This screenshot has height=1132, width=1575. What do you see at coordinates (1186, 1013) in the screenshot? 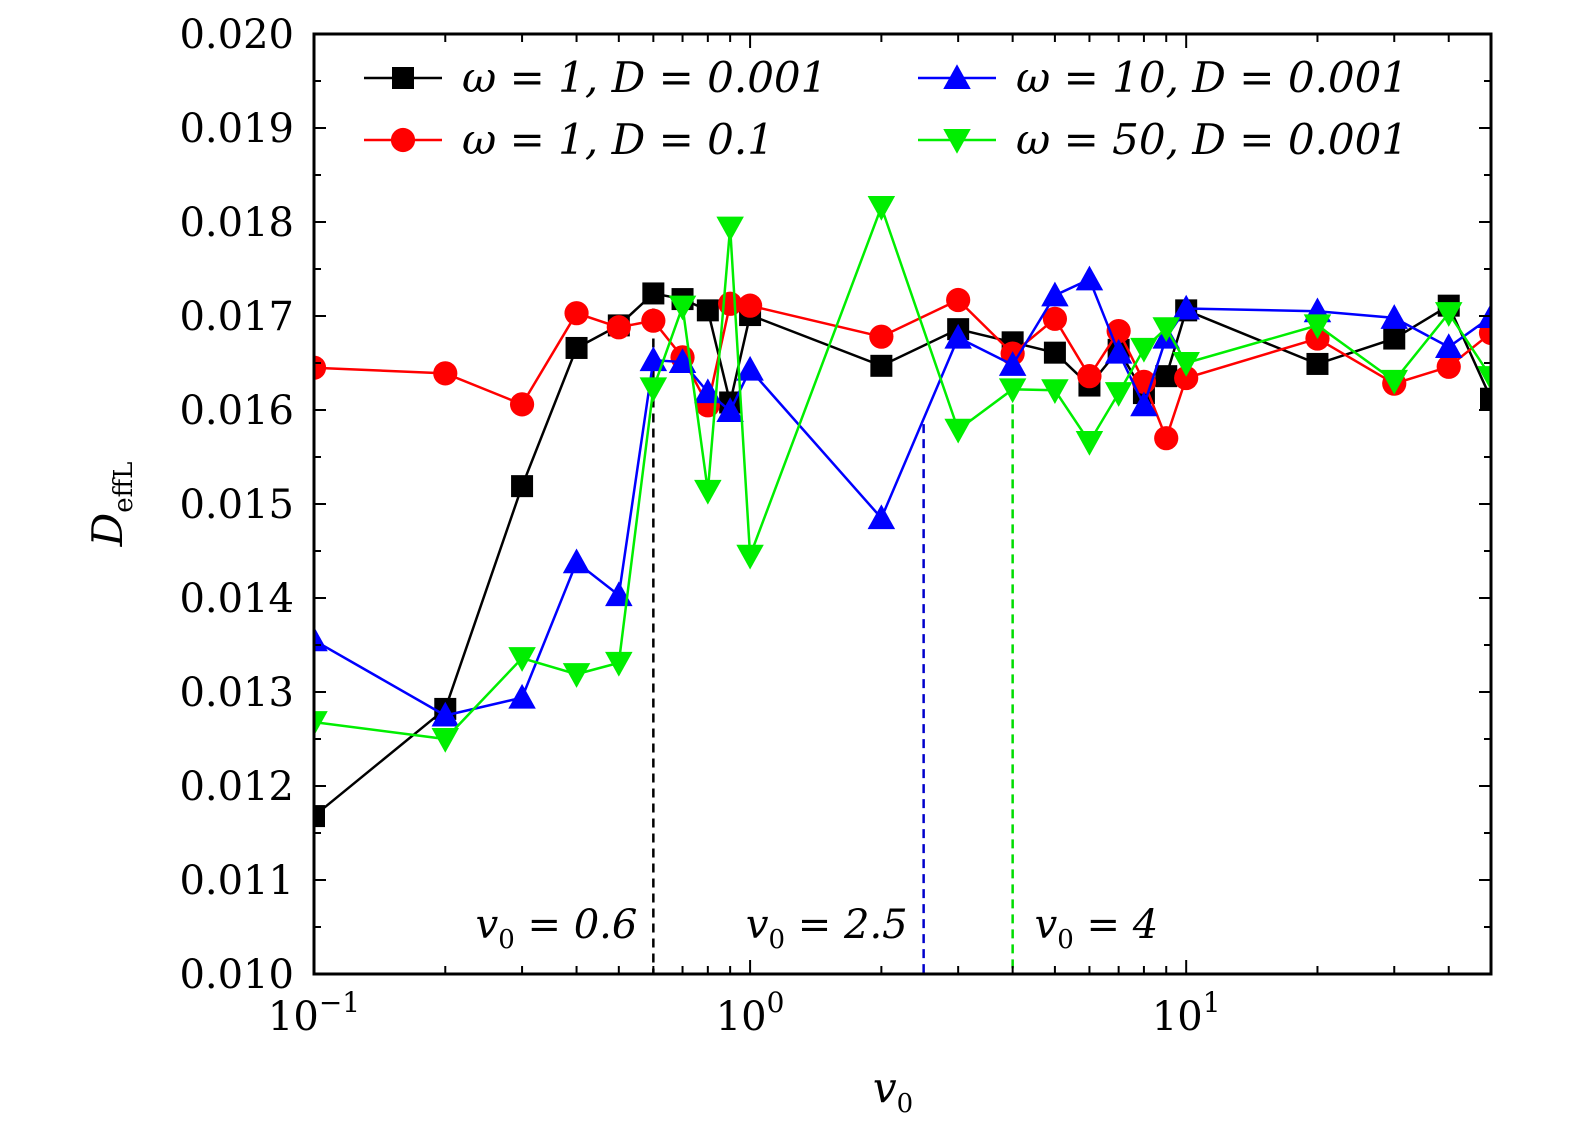
I see `x-tick-label: 10¹` at bounding box center [1186, 1013].